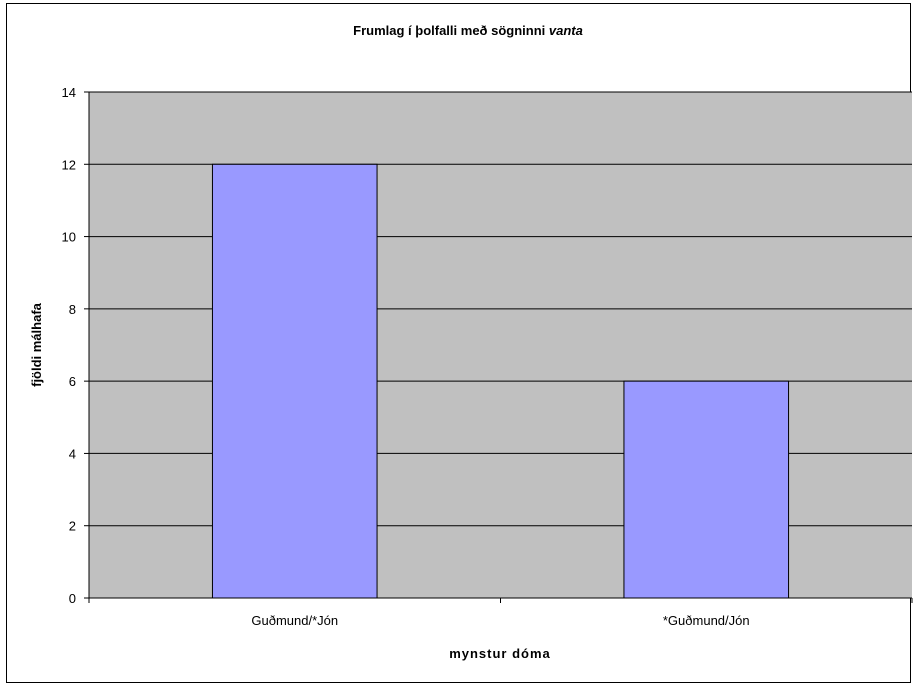 The width and height of the screenshot is (916, 685). What do you see at coordinates (706, 620) in the screenshot?
I see `x-tick-label: *Guðmund/Jón` at bounding box center [706, 620].